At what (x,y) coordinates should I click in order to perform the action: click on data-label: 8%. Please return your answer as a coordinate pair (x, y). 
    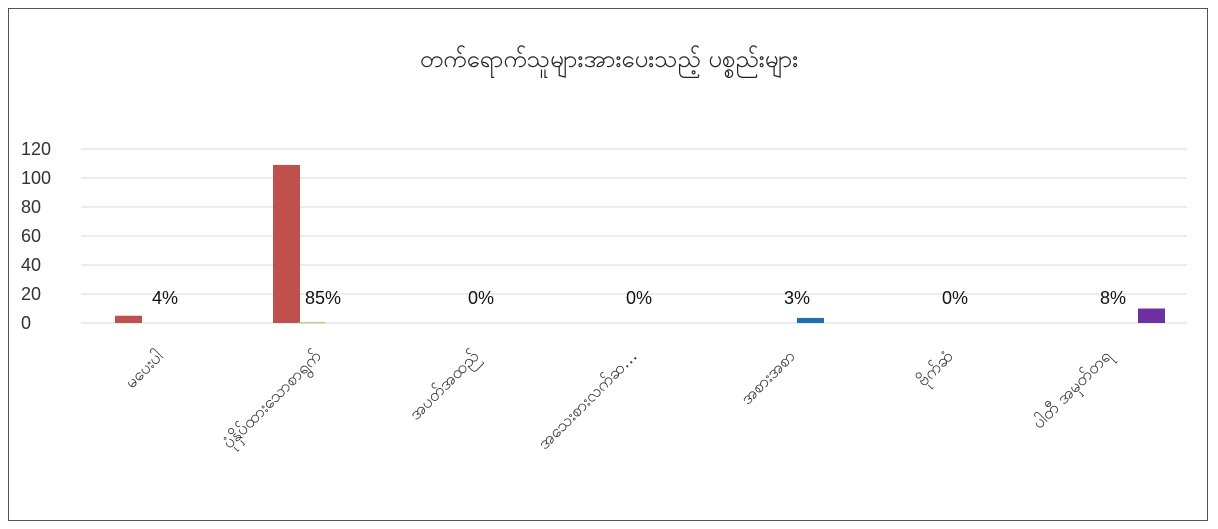
    Looking at the image, I should click on (1113, 298).